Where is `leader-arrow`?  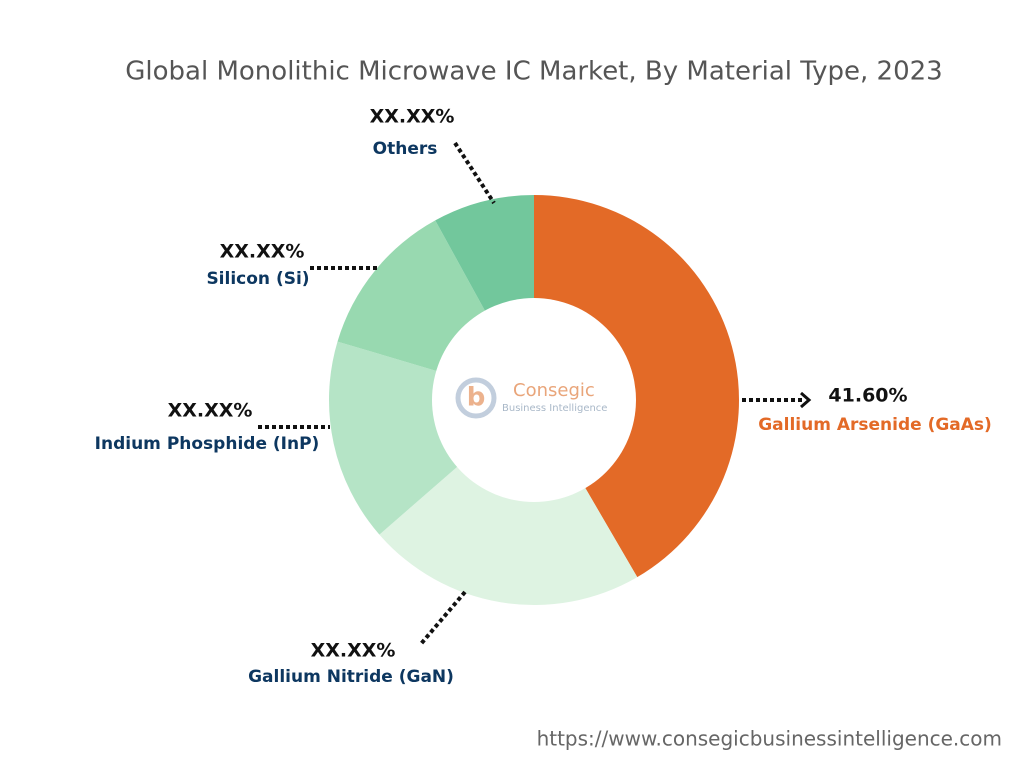 leader-arrow is located at coordinates (806, 400).